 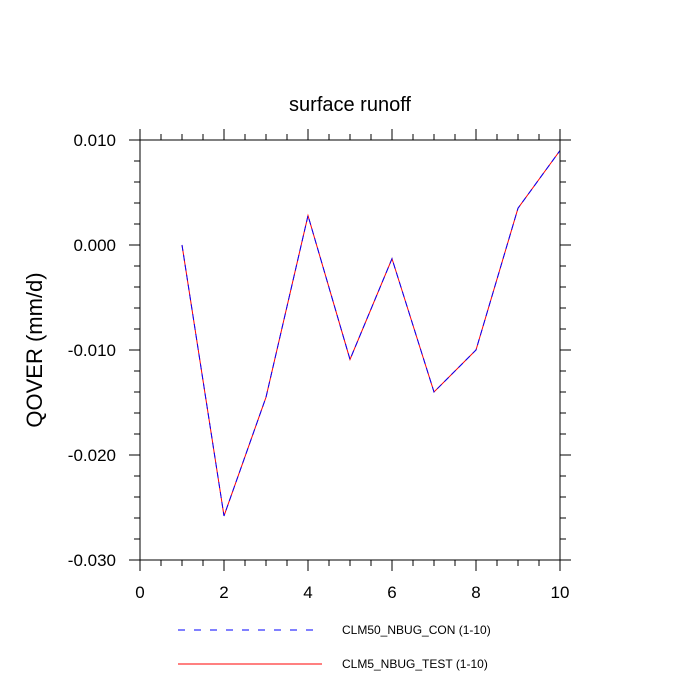 I want to click on y-tick-label: -0.030, so click(x=92, y=560).